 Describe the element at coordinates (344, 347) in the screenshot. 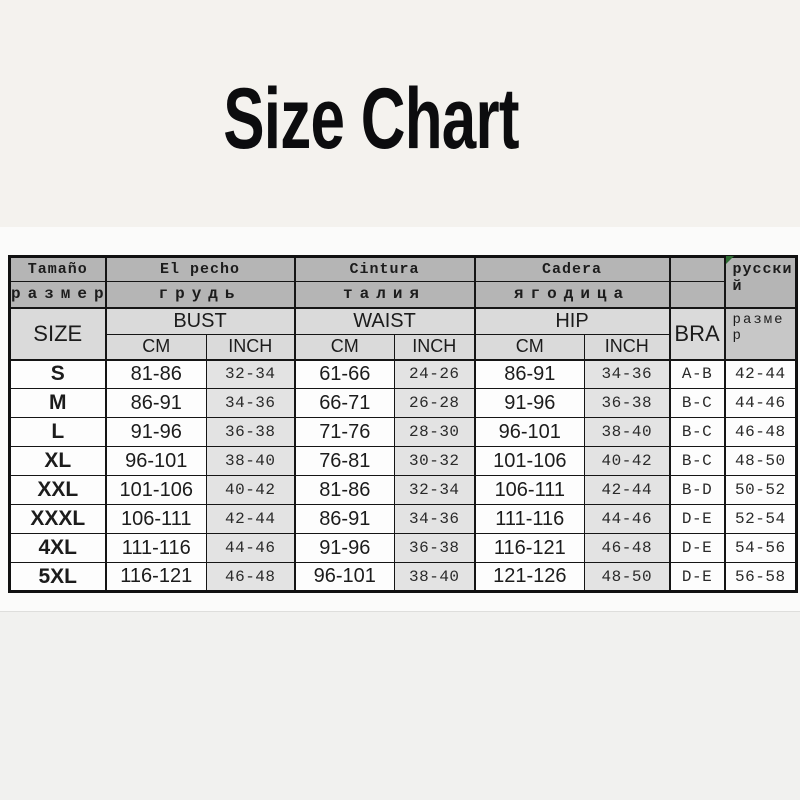

I see `header-waist-cm: CM` at that location.